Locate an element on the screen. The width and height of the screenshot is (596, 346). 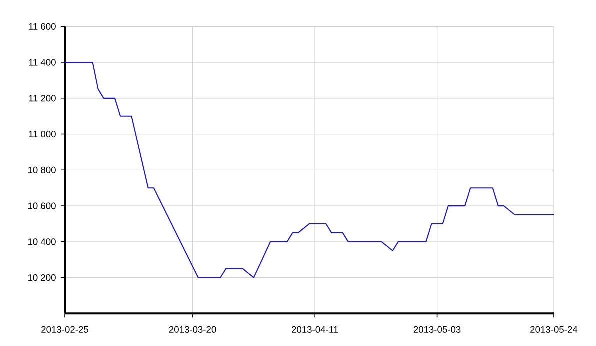
y-tick-label: 10 400 is located at coordinates (42, 242).